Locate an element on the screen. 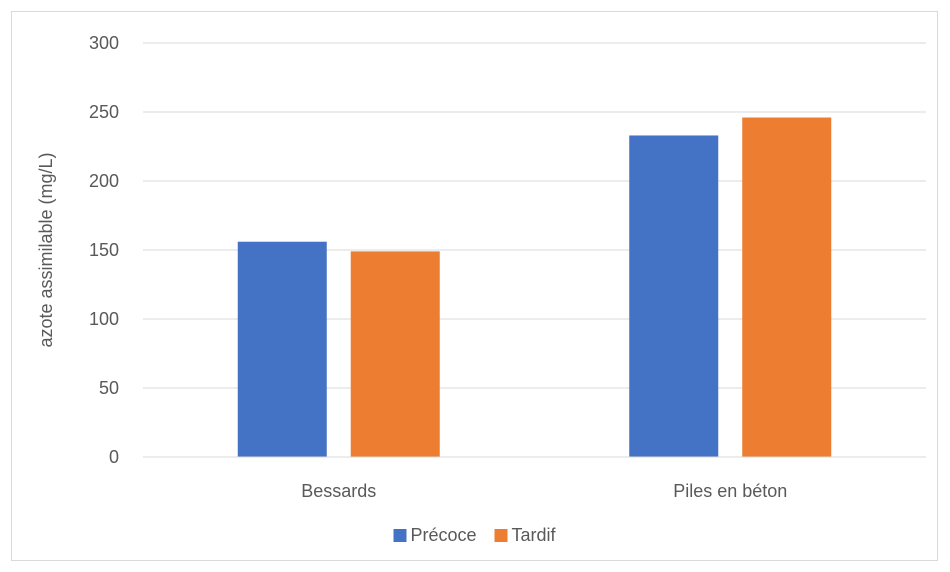  legend-label-tardif: Tardif is located at coordinates (534, 535).